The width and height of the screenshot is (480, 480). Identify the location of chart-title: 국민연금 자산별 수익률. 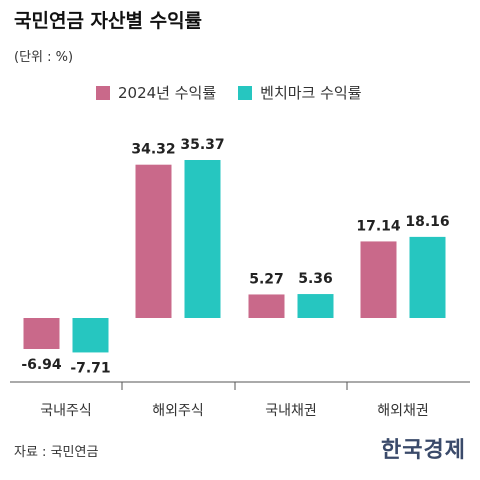
(108, 21).